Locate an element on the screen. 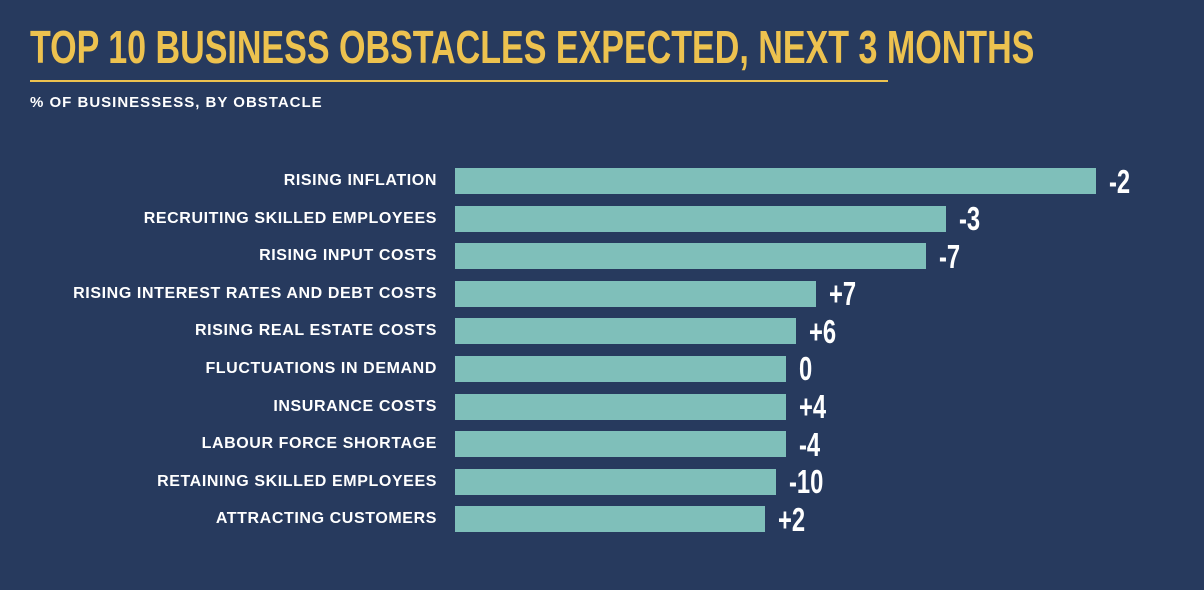 The width and height of the screenshot is (1204, 590). change-value: -10 is located at coordinates (806, 482).